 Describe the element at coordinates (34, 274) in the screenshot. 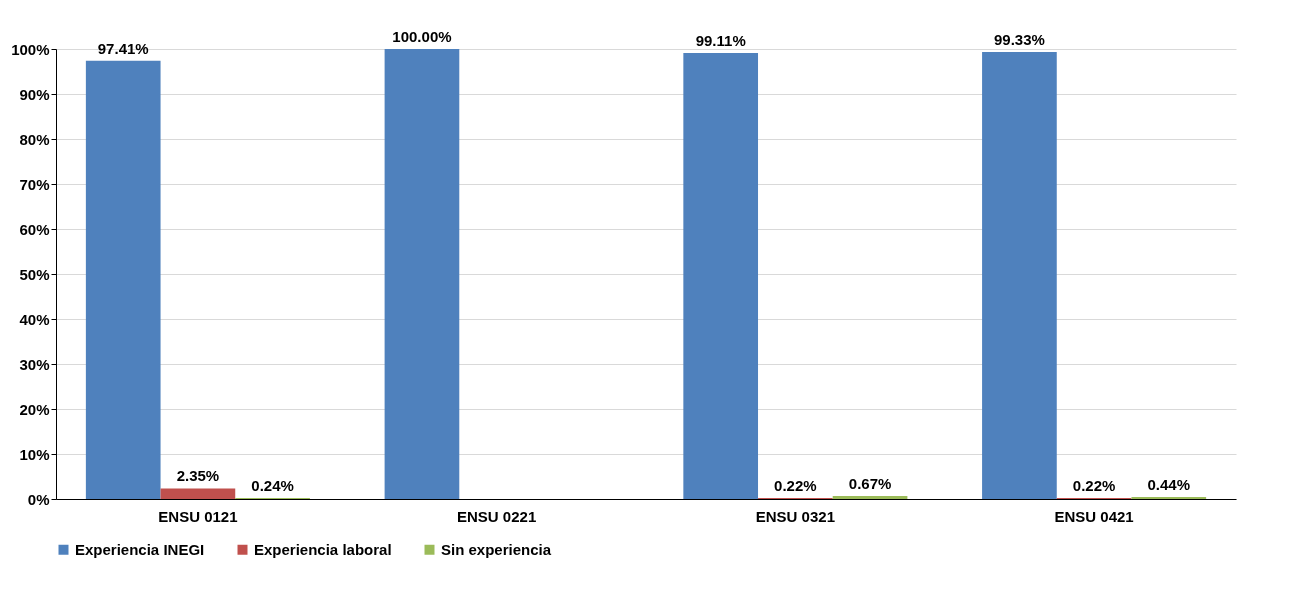

I see `y-tick-label: 50%` at that location.